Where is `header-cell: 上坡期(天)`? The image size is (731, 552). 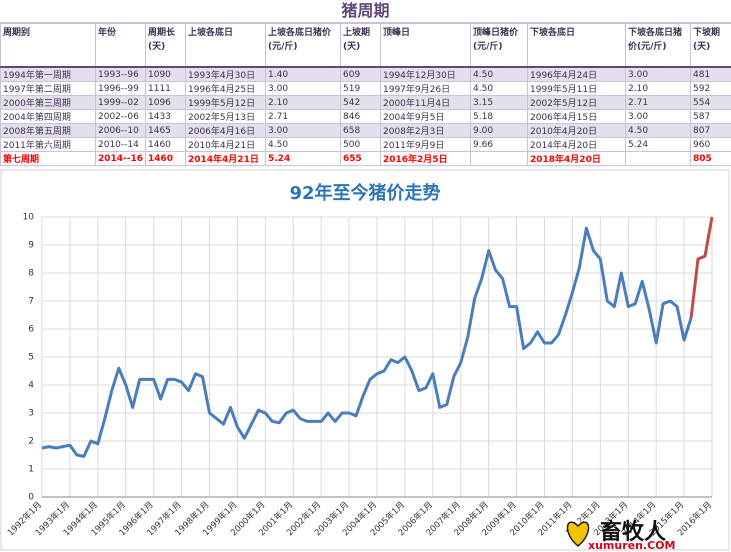 header-cell: 上坡期(天) is located at coordinates (360, 45).